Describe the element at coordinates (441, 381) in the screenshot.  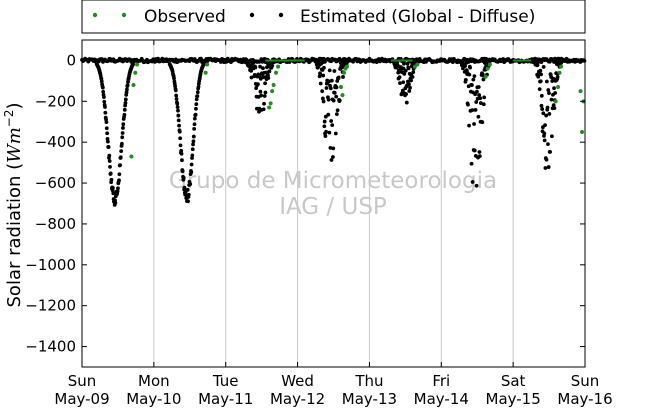
I see `x-tick-label-day: Fri` at that location.